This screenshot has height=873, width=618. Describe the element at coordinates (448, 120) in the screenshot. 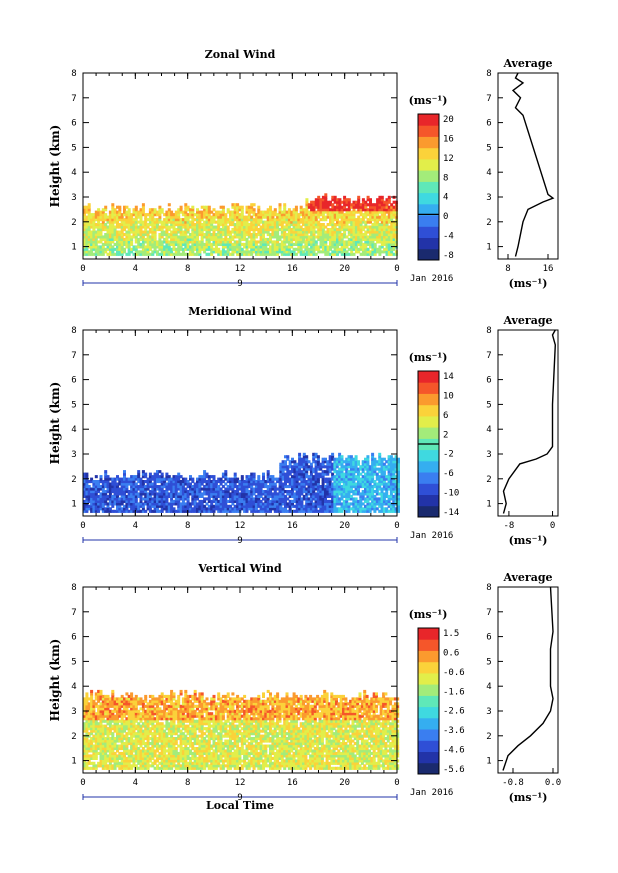

I see `colorbar-tick-label: 20` at that location.